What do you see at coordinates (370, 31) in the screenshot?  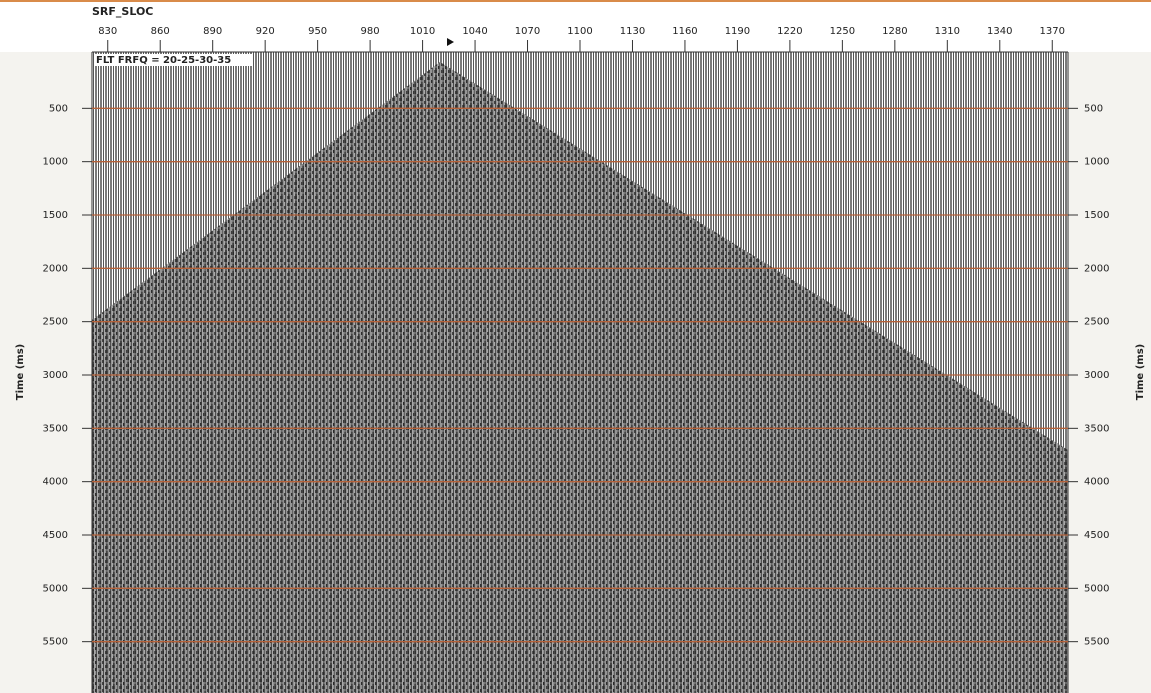 I see `x-tick-label: 980` at bounding box center [370, 31].